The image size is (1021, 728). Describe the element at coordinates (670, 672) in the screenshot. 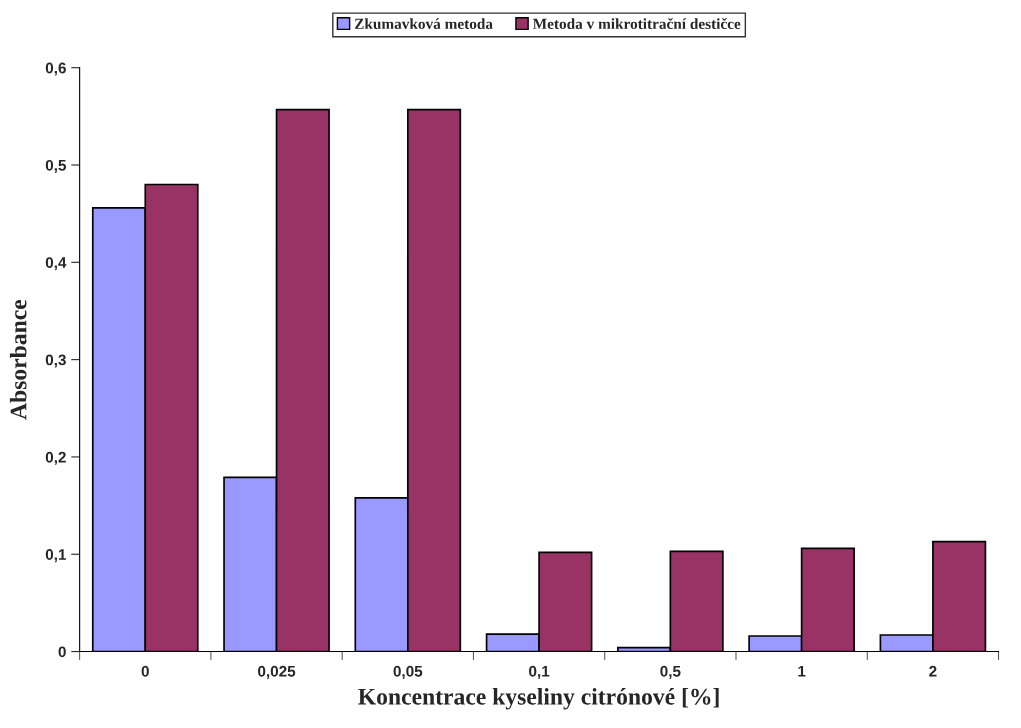

I see `x-tick-label: 0,5` at that location.